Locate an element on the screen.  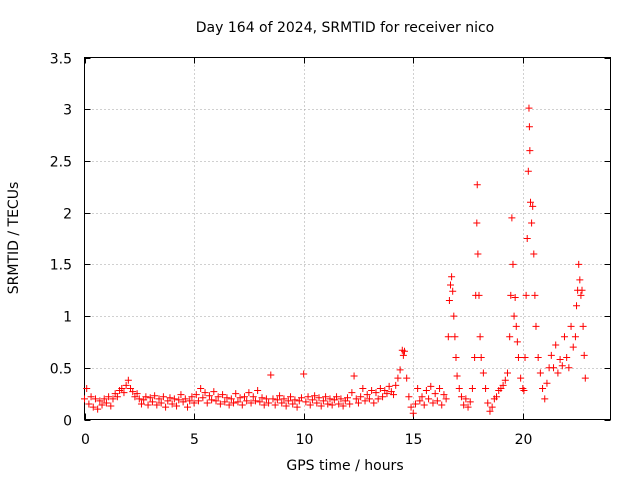
y-tick-label: 1.5 is located at coordinates (61, 266).